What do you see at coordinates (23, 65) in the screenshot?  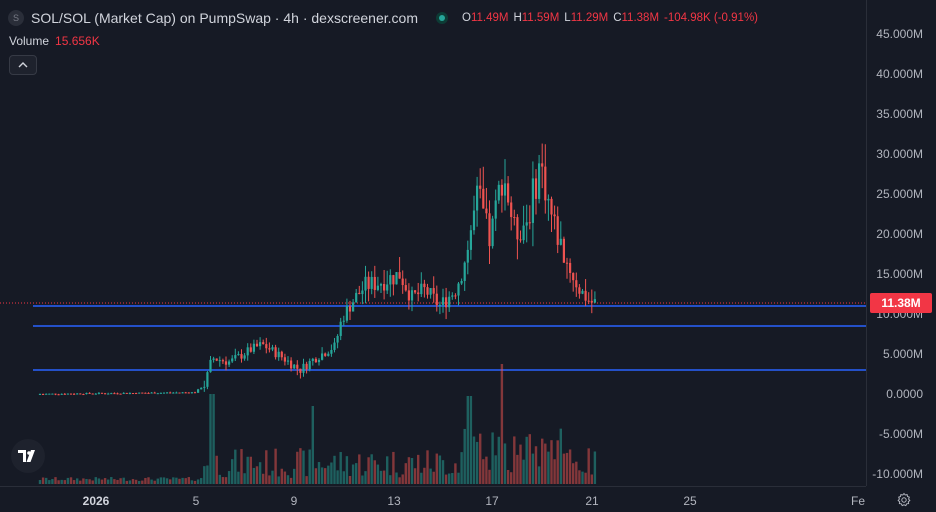 I see `collapse-legend-button` at bounding box center [23, 65].